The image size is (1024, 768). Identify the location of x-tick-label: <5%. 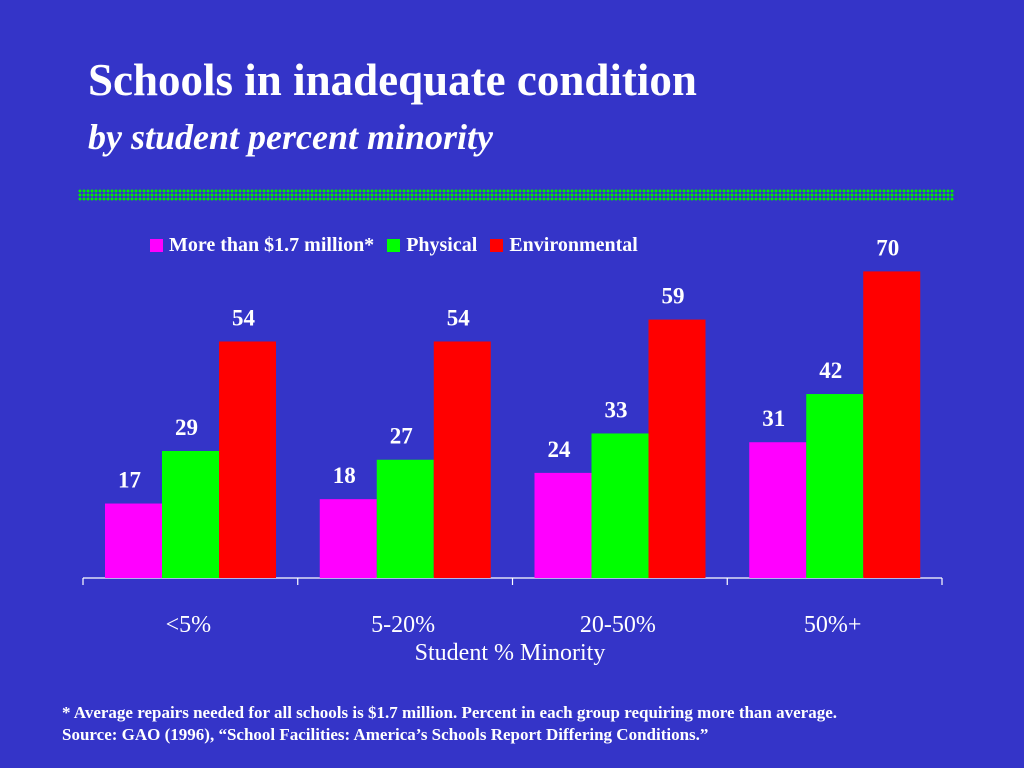
(189, 625).